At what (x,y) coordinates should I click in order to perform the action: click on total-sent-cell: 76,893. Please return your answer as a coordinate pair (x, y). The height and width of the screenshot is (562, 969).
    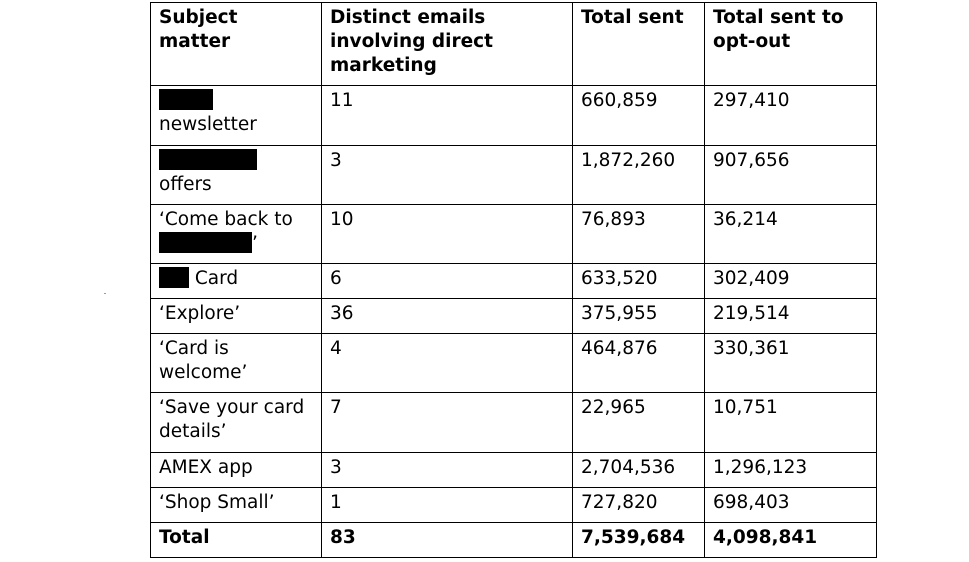
    Looking at the image, I should click on (638, 234).